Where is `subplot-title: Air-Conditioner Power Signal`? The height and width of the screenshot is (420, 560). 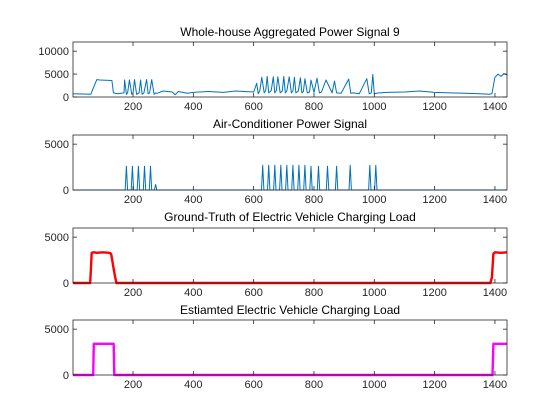
subplot-title: Air-Conditioner Power Signal is located at coordinates (290, 124).